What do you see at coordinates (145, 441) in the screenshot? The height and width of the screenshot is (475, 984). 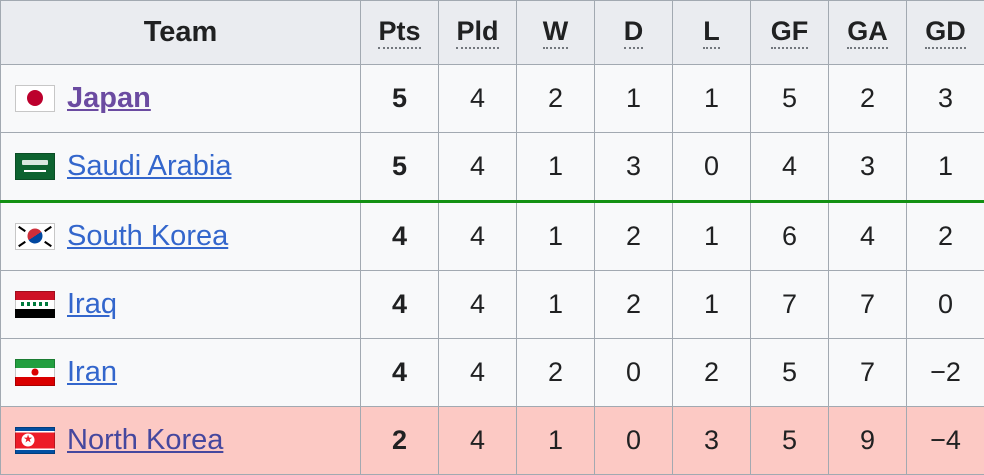 I see `team-link: North Korea` at bounding box center [145, 441].